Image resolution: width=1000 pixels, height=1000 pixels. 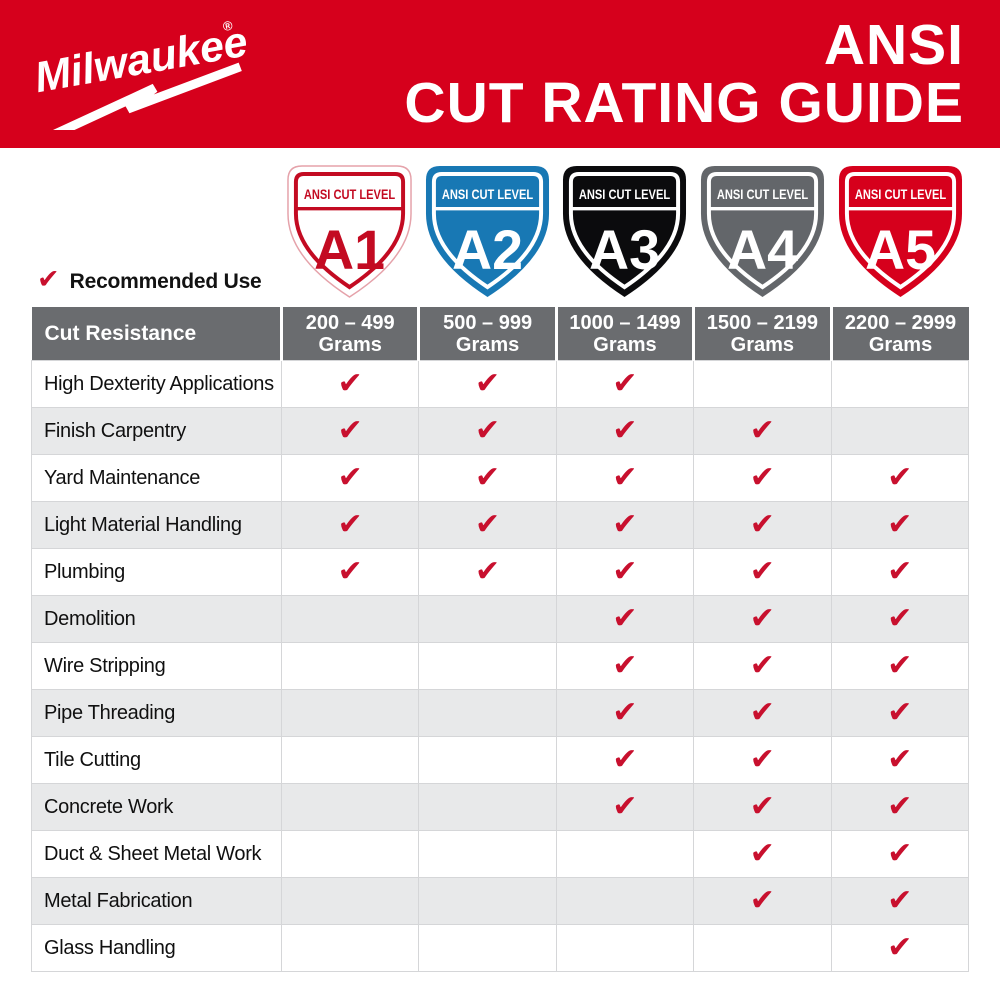 I want to click on shield-icon: ANSI CUT LEVEL A4, so click(x=763, y=231).